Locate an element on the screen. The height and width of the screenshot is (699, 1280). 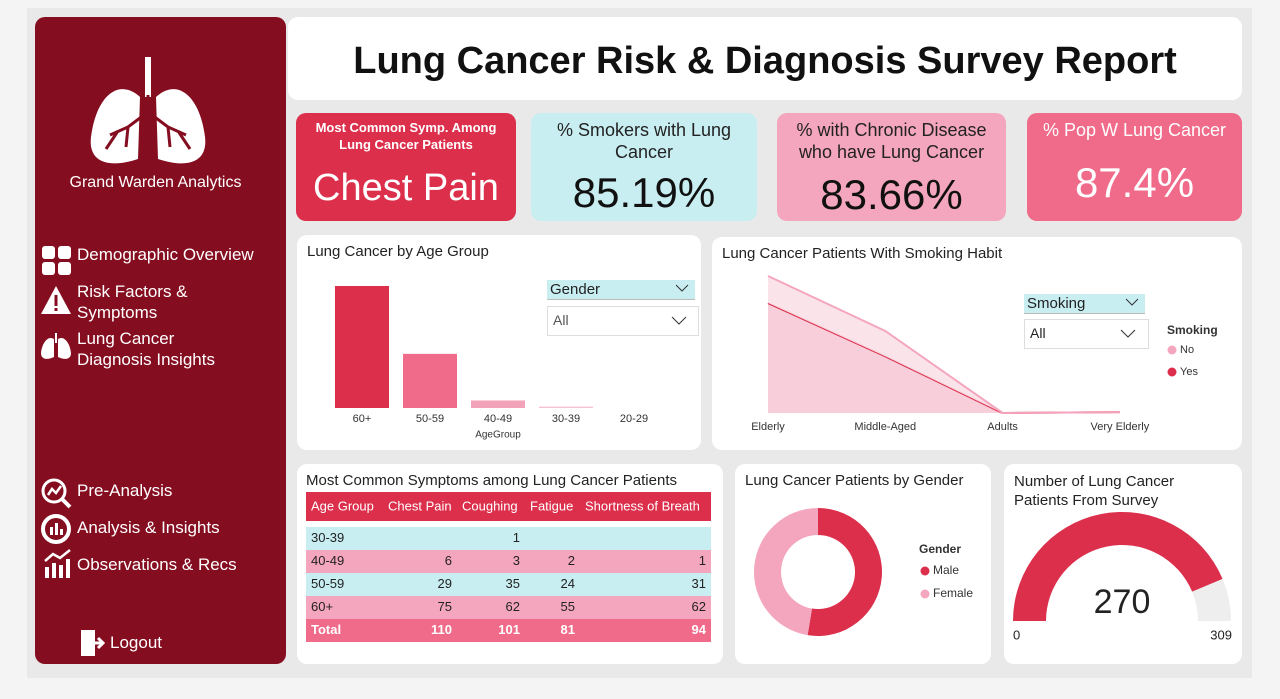
gauge-chart: 270 0 309 is located at coordinates (1122, 577).